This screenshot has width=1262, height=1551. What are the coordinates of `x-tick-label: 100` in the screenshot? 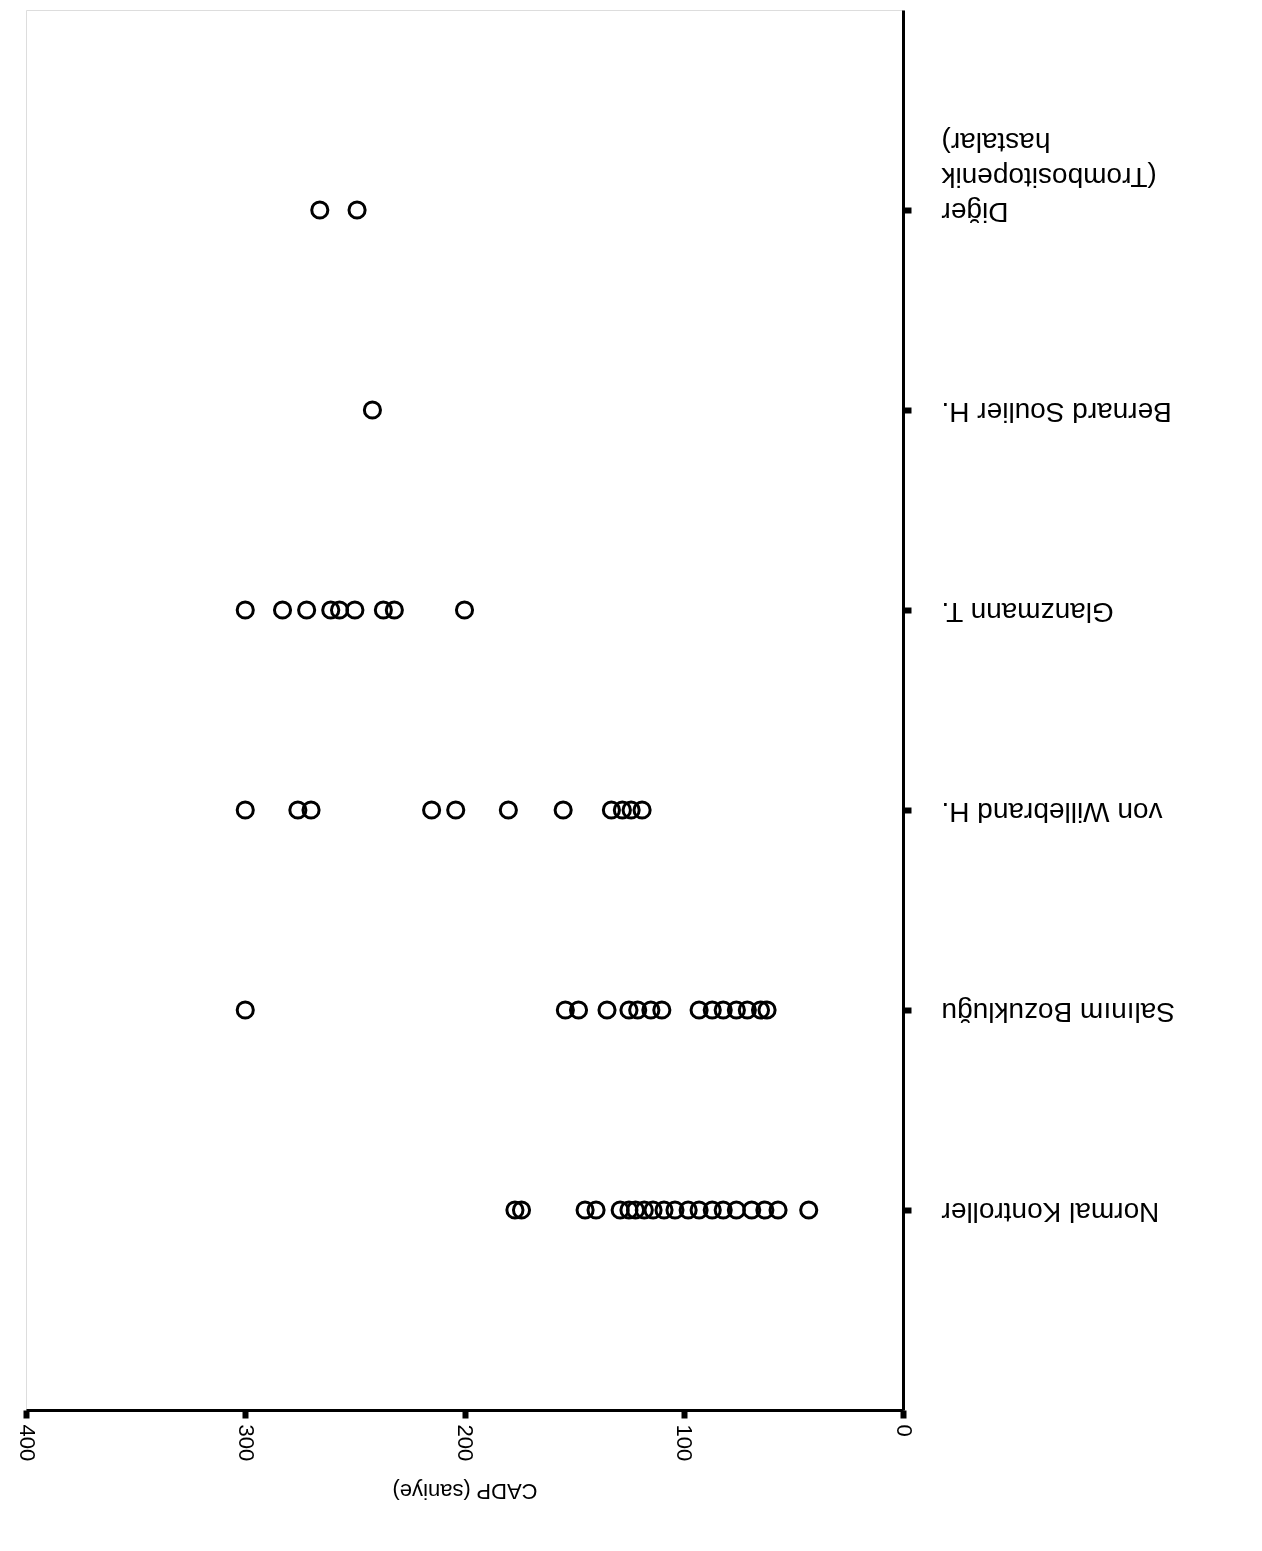 It's located at (685, 1443).